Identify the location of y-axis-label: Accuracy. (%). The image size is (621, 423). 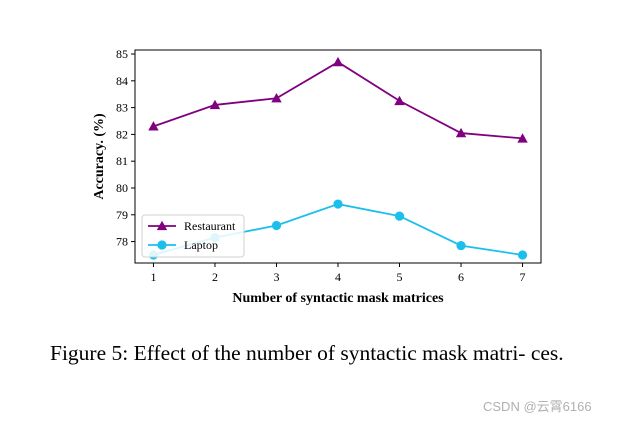
(99, 156).